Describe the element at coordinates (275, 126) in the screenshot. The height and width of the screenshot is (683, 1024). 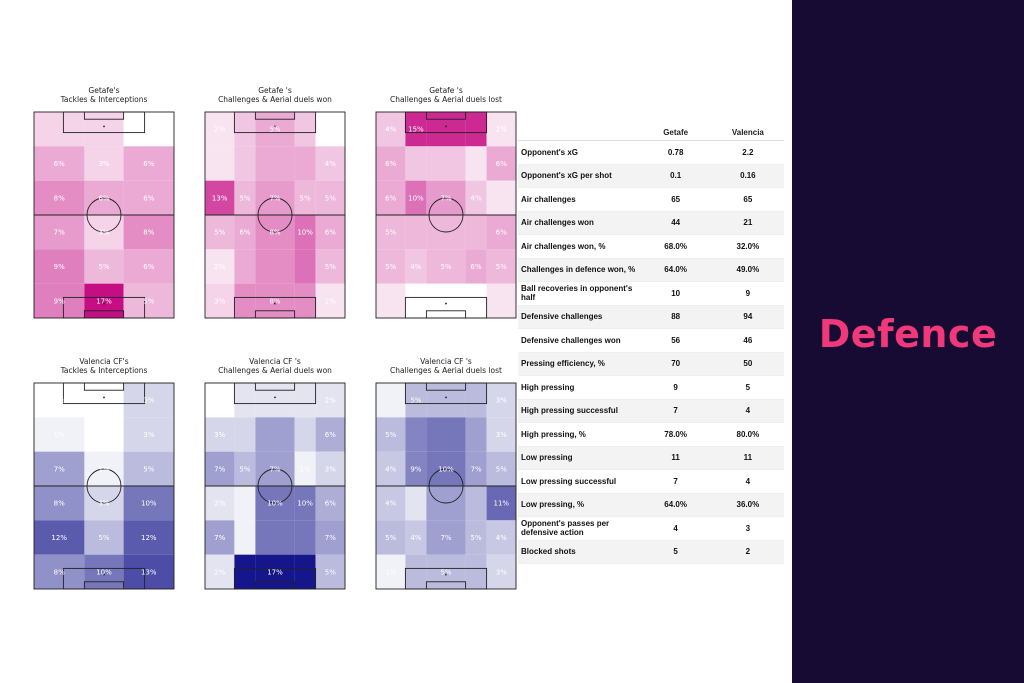
I see `penalty-spot-top` at that location.